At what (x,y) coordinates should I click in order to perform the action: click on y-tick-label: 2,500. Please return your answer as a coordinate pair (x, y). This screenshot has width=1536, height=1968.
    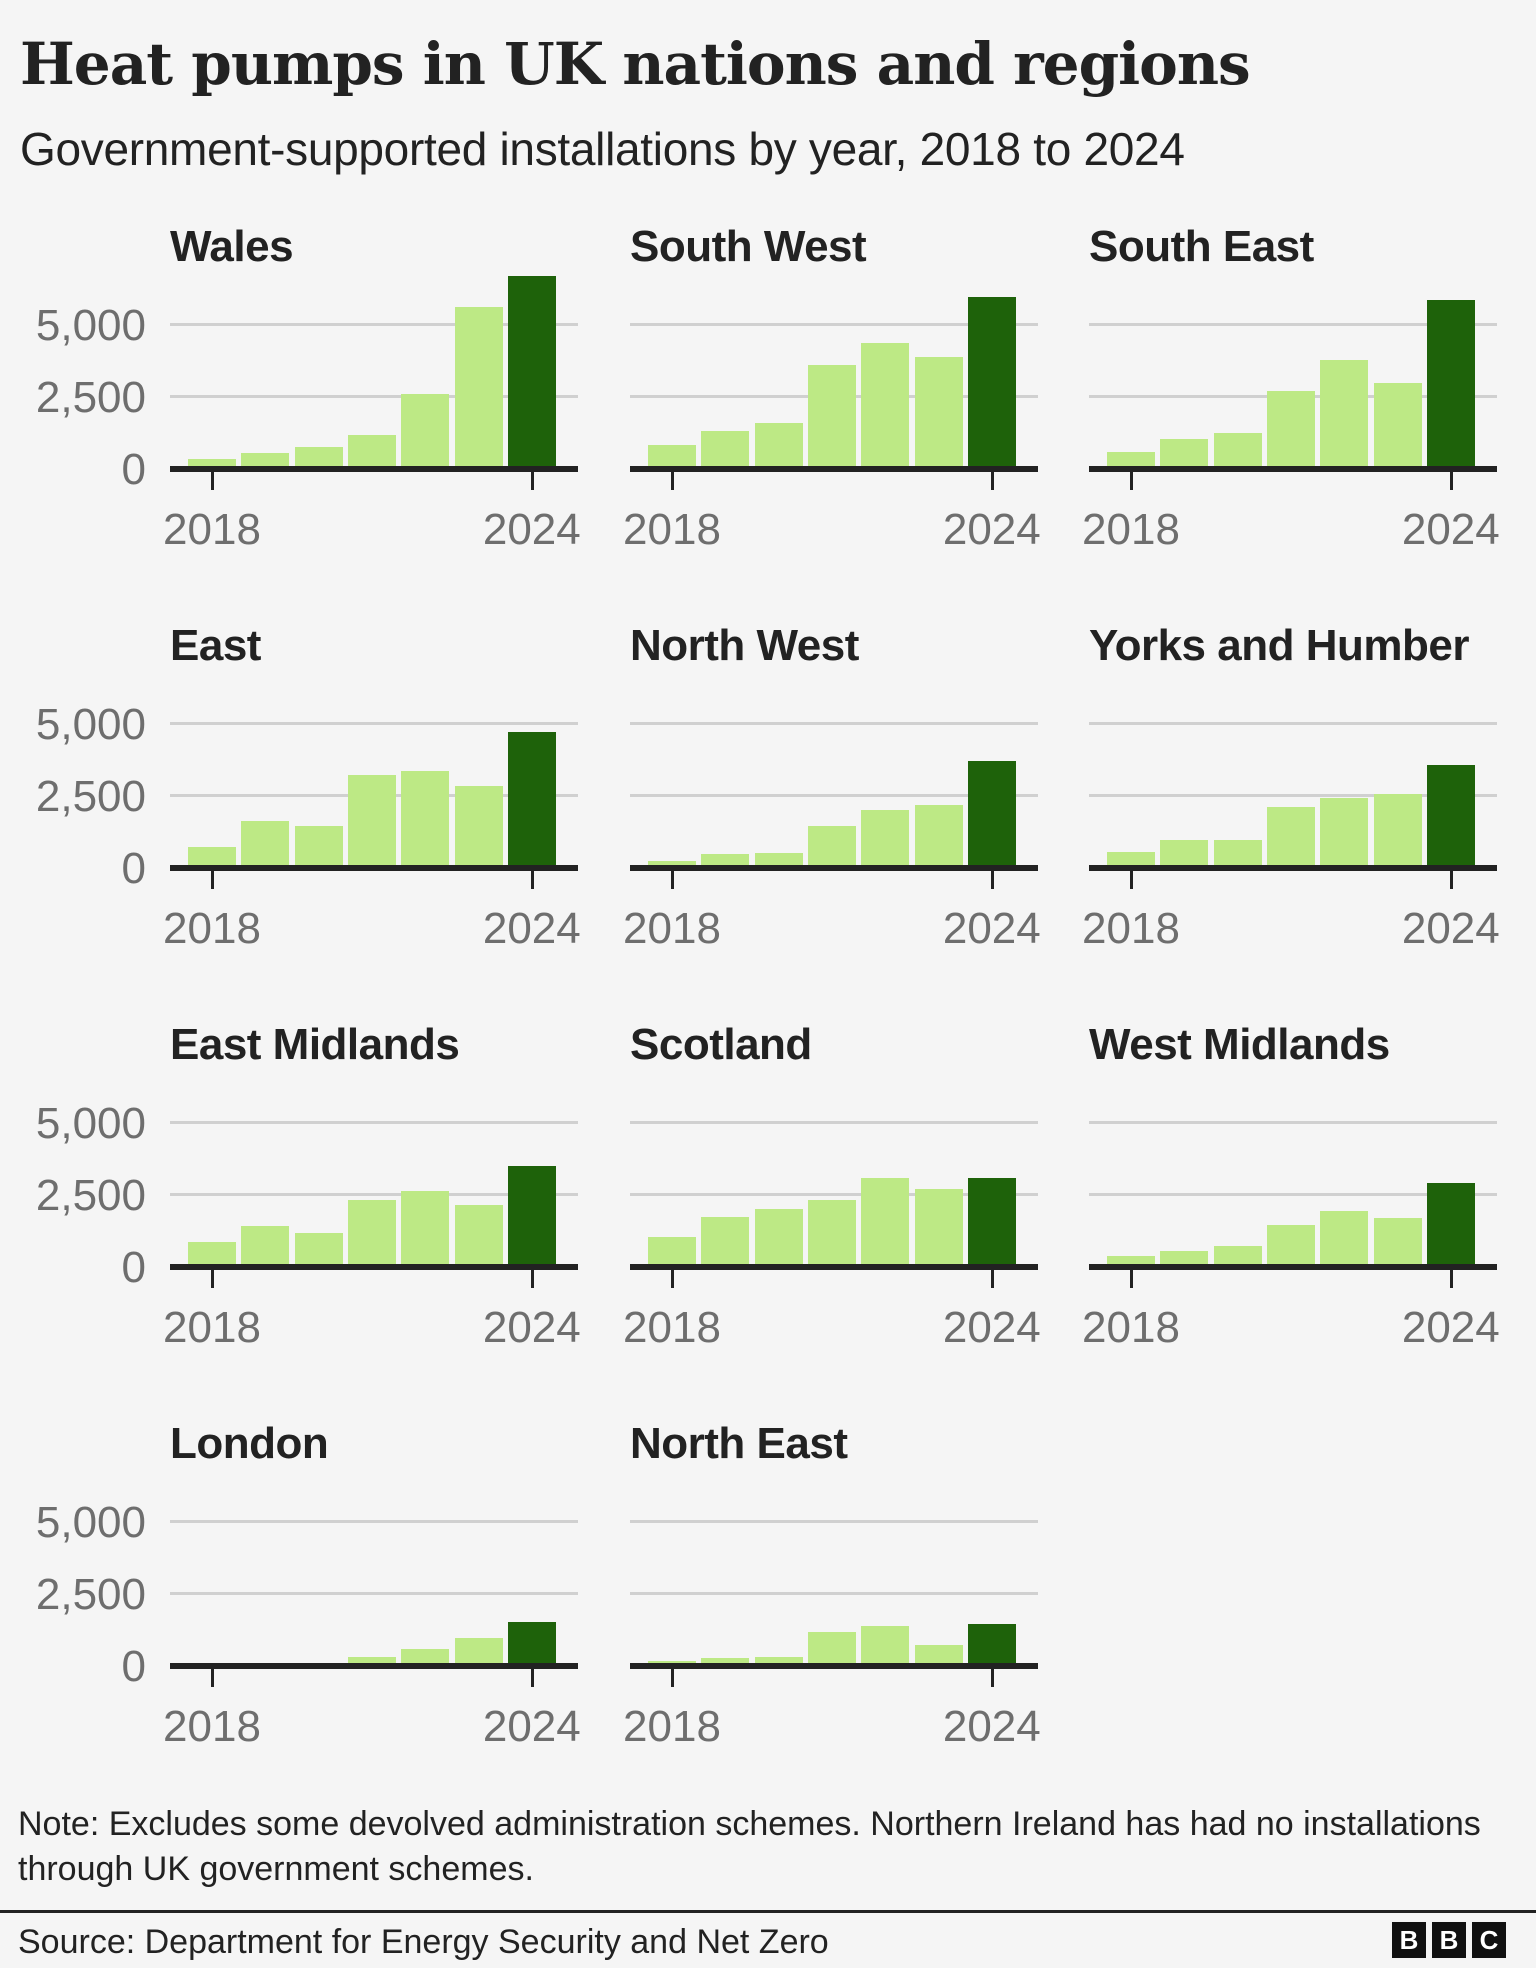
    Looking at the image, I should click on (90, 1195).